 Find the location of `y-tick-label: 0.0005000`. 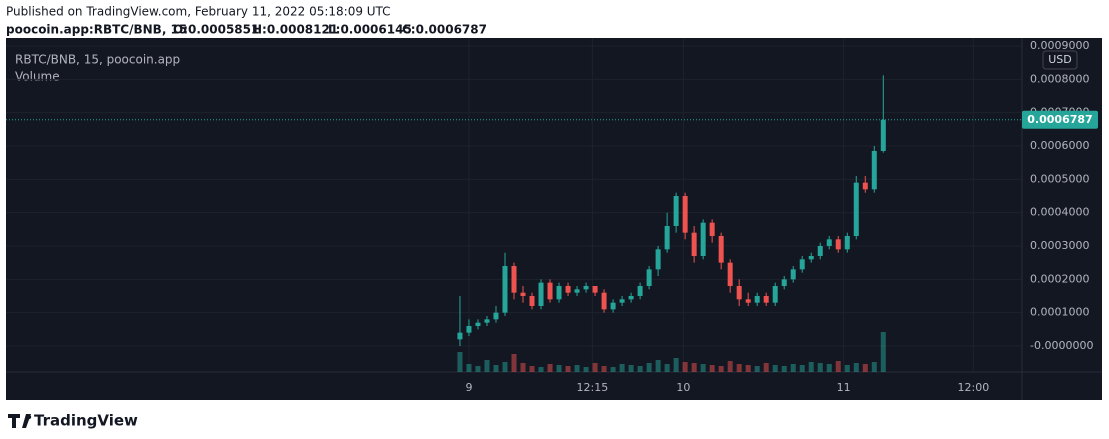

y-tick-label: 0.0005000 is located at coordinates (1060, 178).